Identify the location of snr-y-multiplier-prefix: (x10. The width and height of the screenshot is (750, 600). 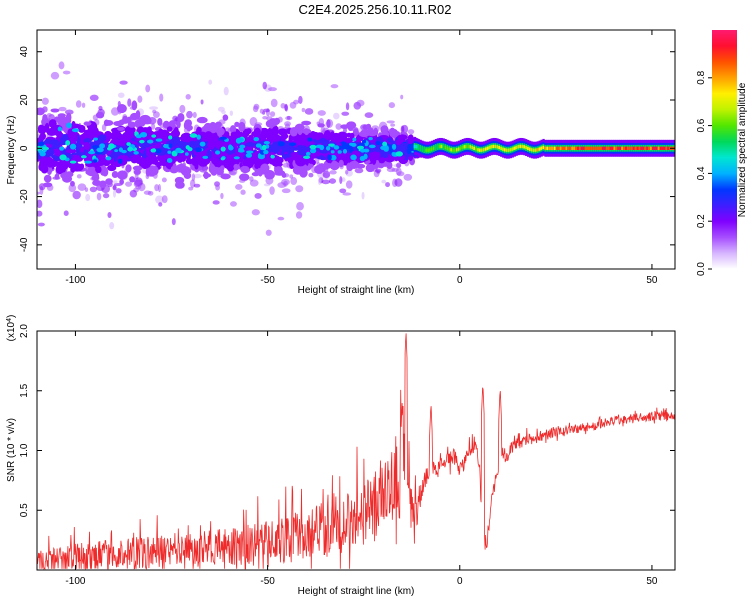
(11, 331).